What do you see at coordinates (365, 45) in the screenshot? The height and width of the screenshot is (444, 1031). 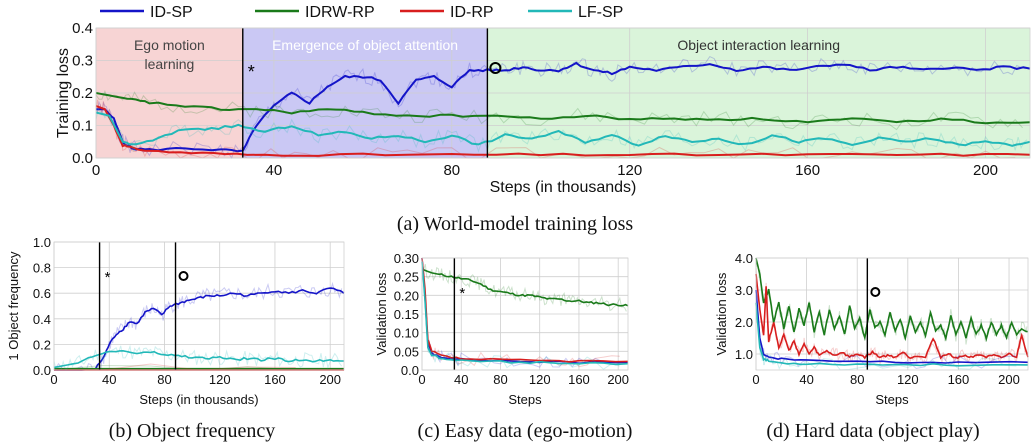 I see `region-label-1-0: Emergence of object attention` at bounding box center [365, 45].